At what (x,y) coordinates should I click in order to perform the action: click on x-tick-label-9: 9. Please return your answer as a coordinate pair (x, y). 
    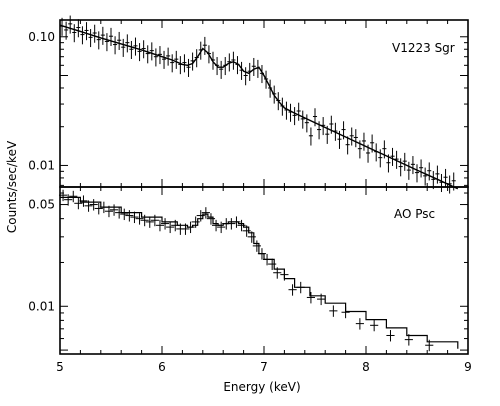
    Looking at the image, I should click on (468, 367).